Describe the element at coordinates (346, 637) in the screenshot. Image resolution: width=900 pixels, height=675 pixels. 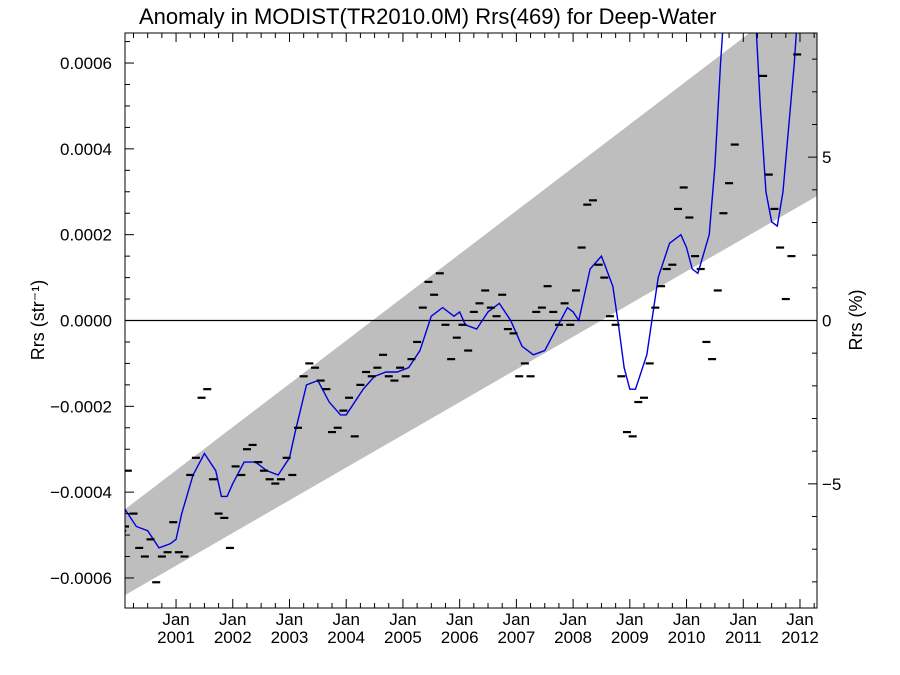
I see `x-tick-year-label: 2004` at that location.